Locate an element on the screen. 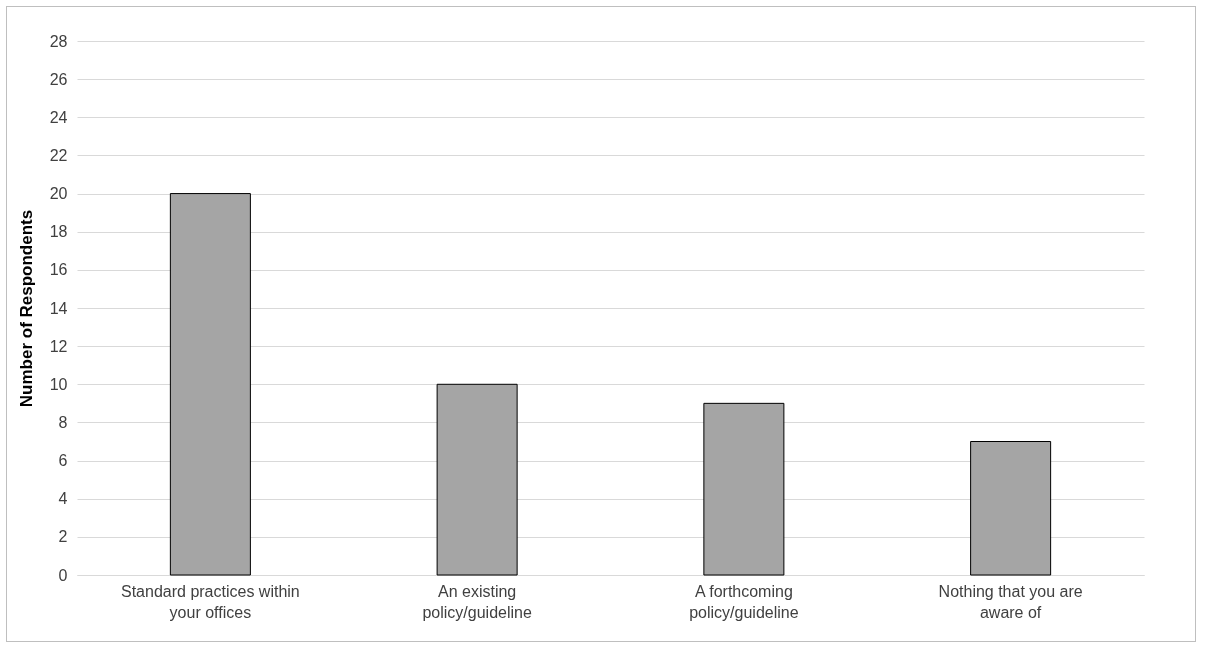 This screenshot has height=652, width=1208. x-tick-label: Nothing that you are aware of is located at coordinates (1010, 601).